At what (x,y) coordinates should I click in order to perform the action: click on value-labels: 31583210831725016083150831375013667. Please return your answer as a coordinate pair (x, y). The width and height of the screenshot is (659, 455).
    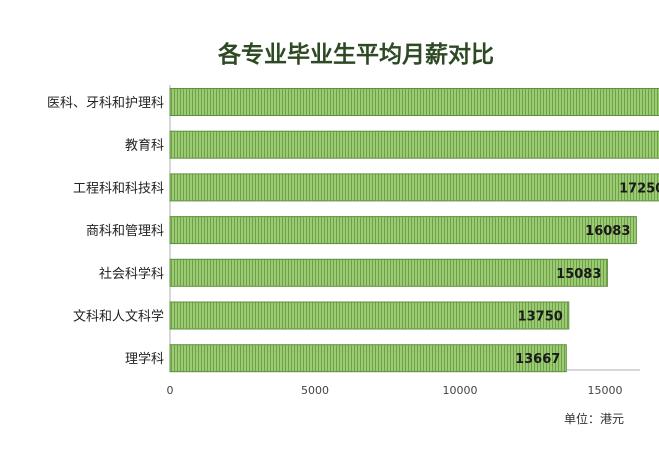
    Looking at the image, I should click on (587, 274).